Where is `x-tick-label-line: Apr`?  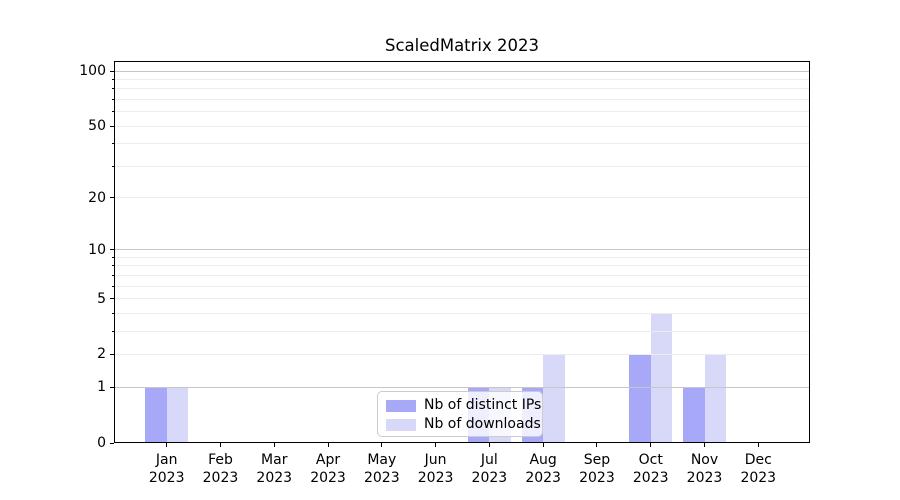 x-tick-label-line: Apr is located at coordinates (328, 460).